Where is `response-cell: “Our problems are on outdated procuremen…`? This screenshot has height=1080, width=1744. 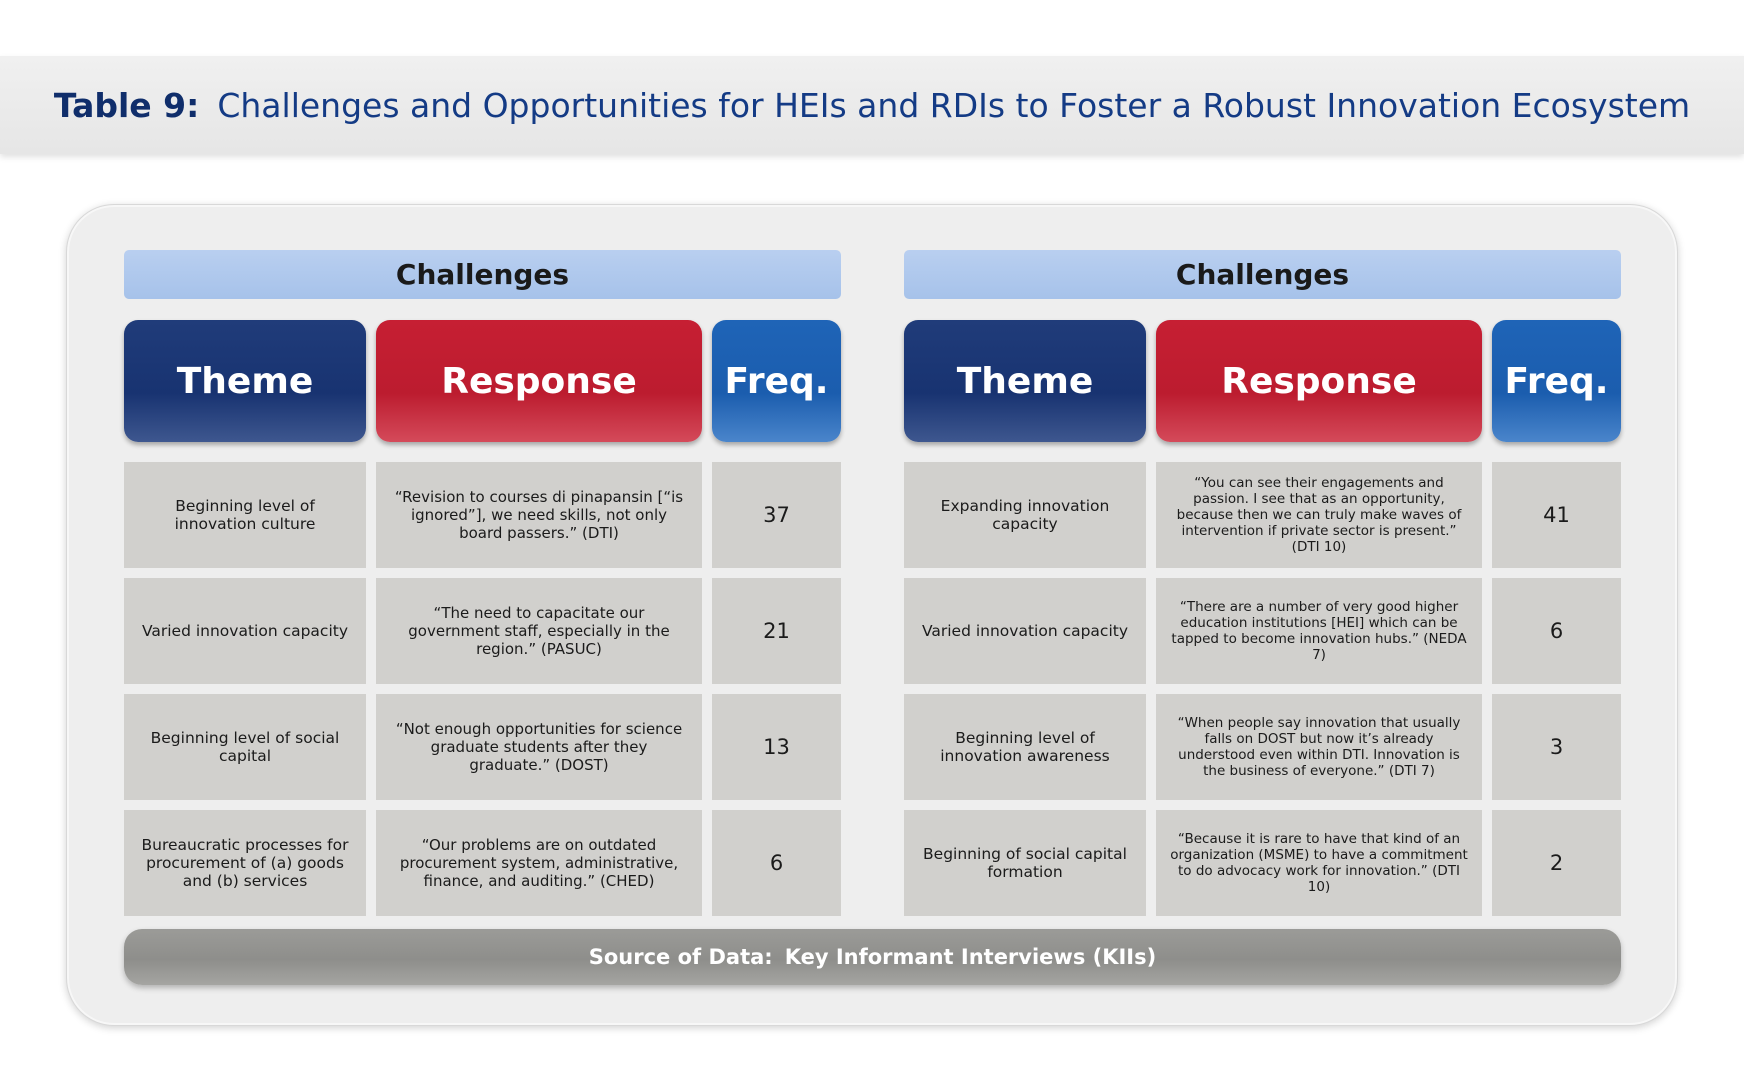 response-cell: “Our problems are on outdated procuremen… is located at coordinates (539, 863).